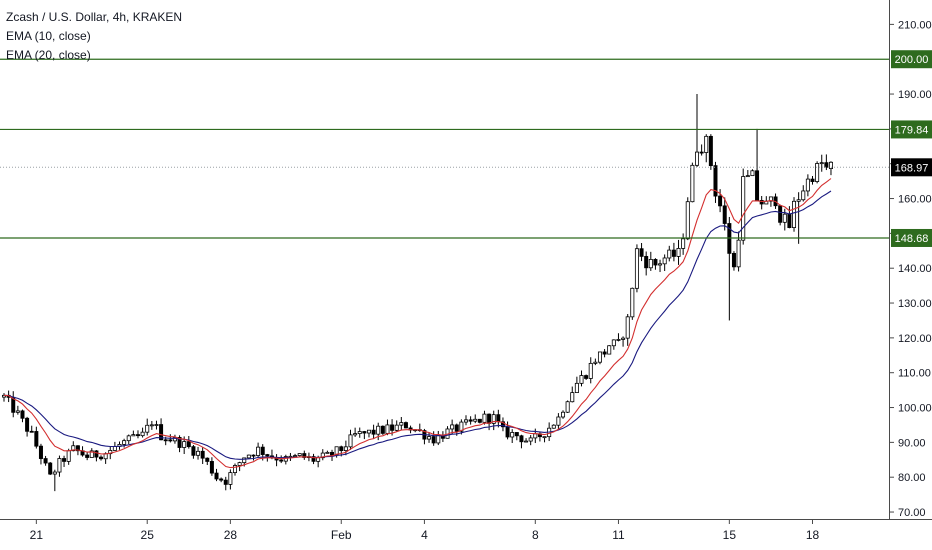 The width and height of the screenshot is (932, 550). Describe the element at coordinates (915, 339) in the screenshot. I see `price-tick-label: 120.00` at that location.